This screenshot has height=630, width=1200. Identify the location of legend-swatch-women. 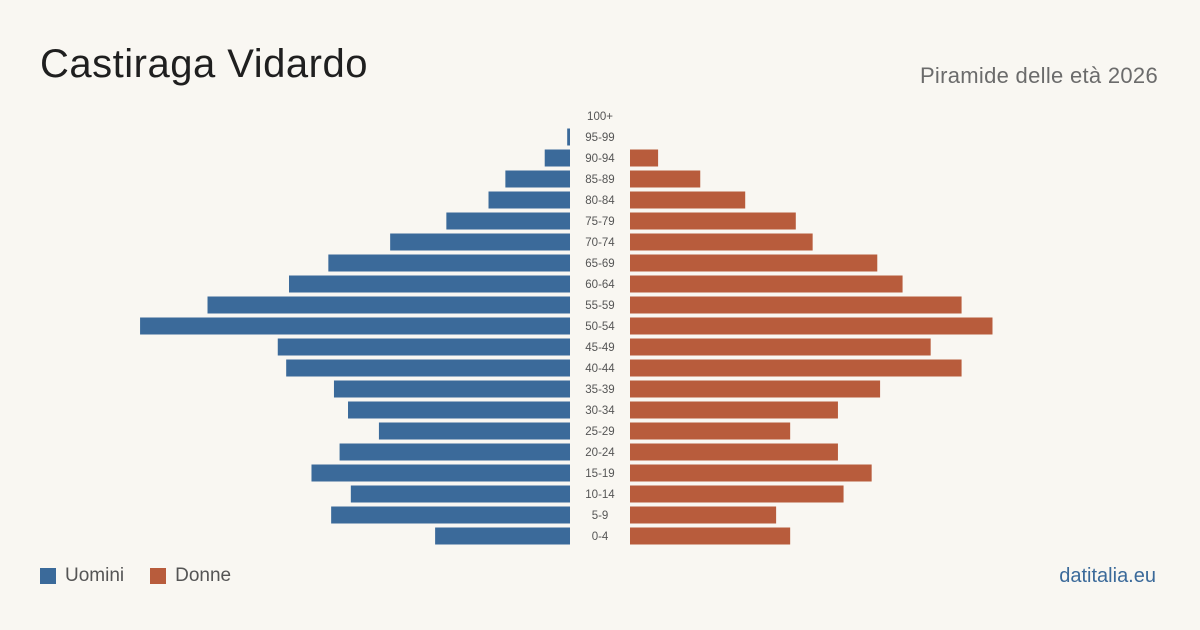
(158, 576).